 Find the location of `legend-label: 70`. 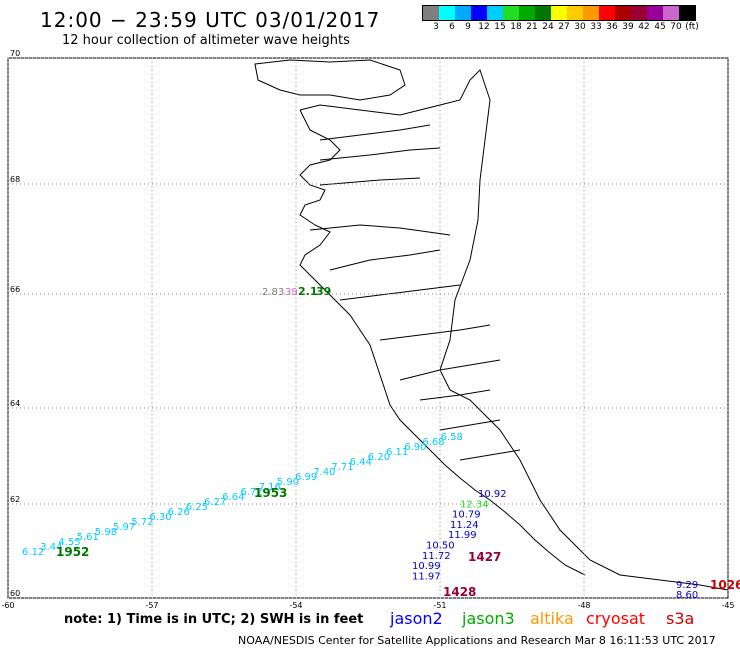

legend-label: 70 is located at coordinates (676, 27).